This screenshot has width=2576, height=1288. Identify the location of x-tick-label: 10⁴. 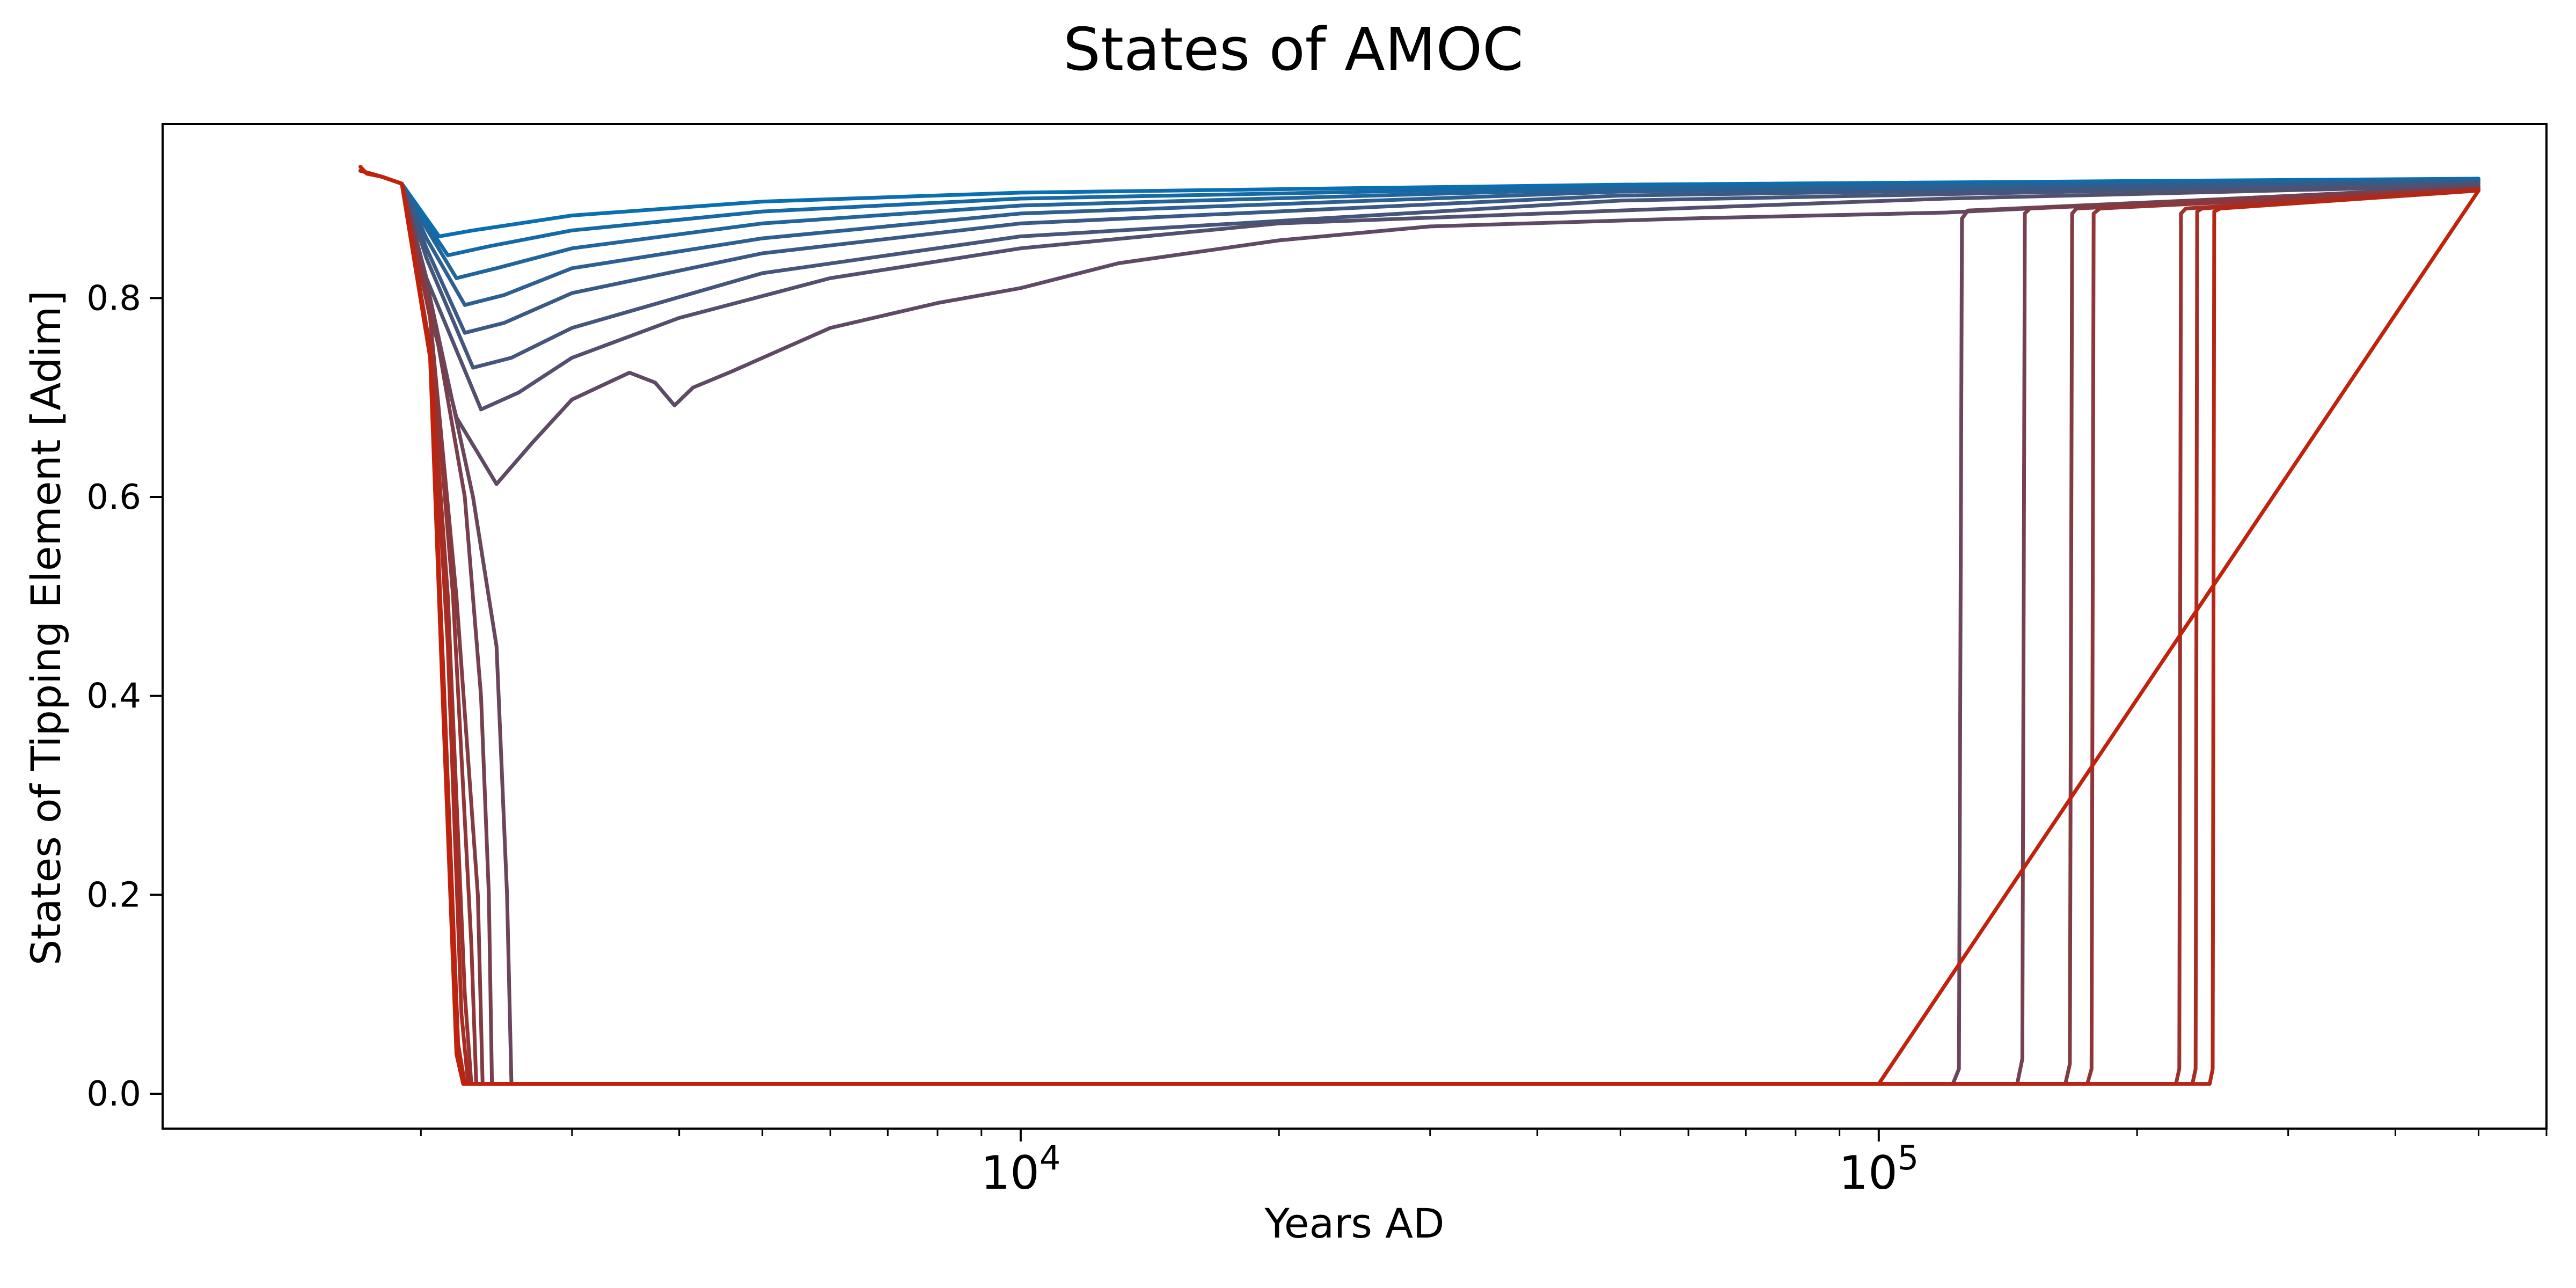
(1020, 1169).